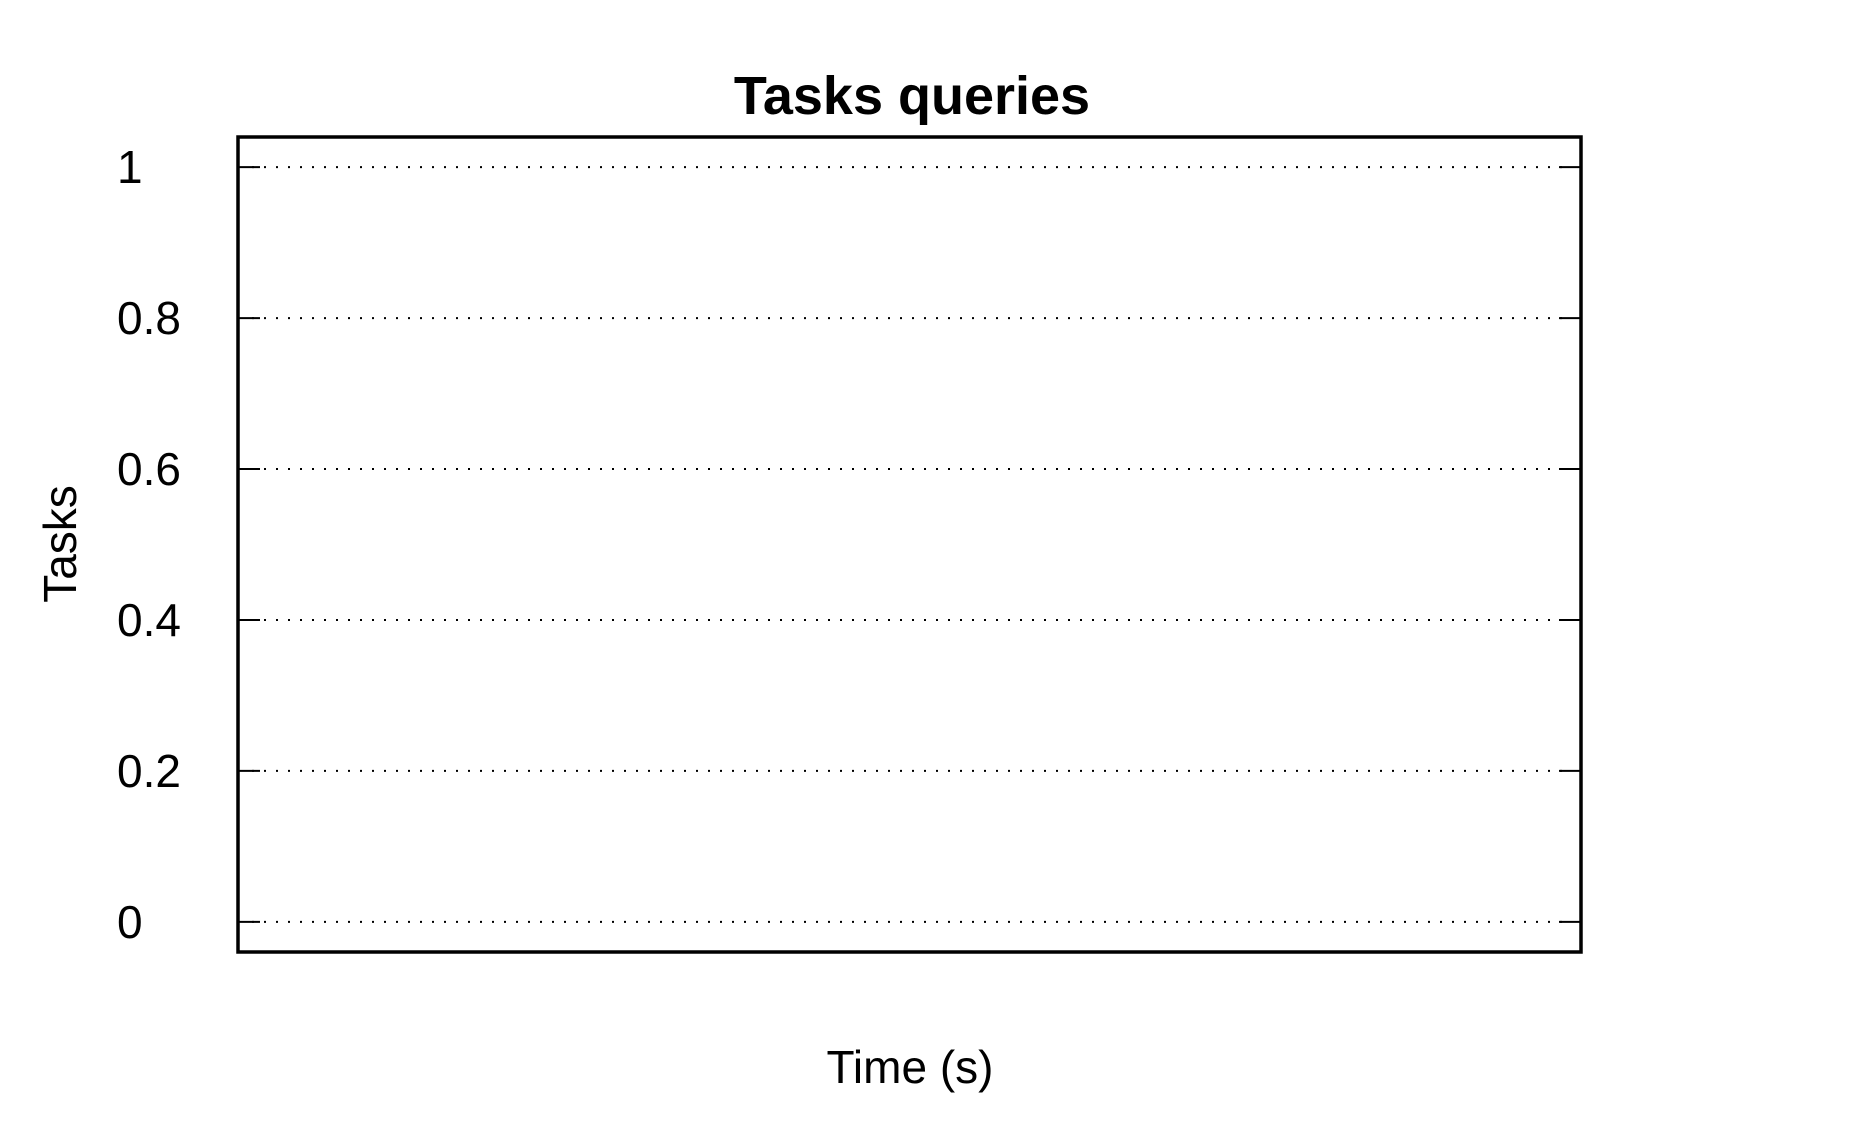 This screenshot has width=1875, height=1125. What do you see at coordinates (149, 469) in the screenshot?
I see `y-tick-label: 0.6` at bounding box center [149, 469].